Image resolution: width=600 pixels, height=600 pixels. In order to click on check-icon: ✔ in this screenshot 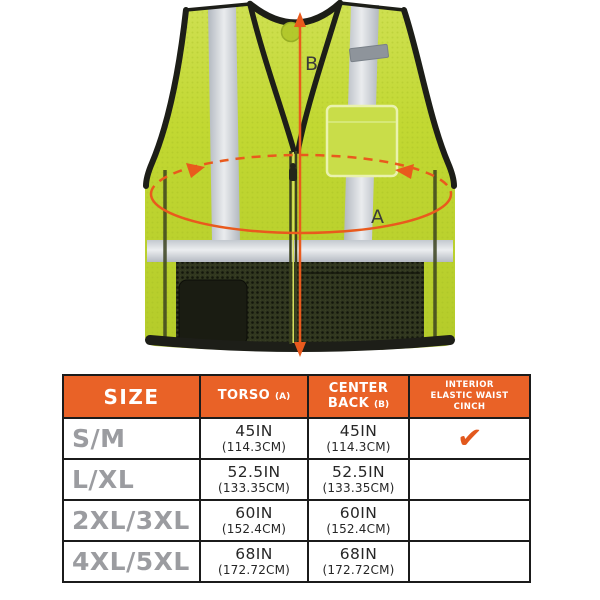, I will do `click(469, 438)`.